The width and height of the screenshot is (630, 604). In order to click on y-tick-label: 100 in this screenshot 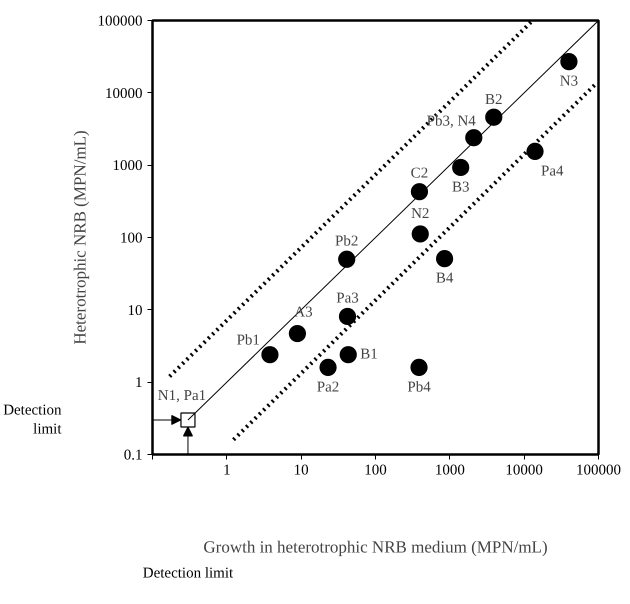, I will do `click(131, 238)`.